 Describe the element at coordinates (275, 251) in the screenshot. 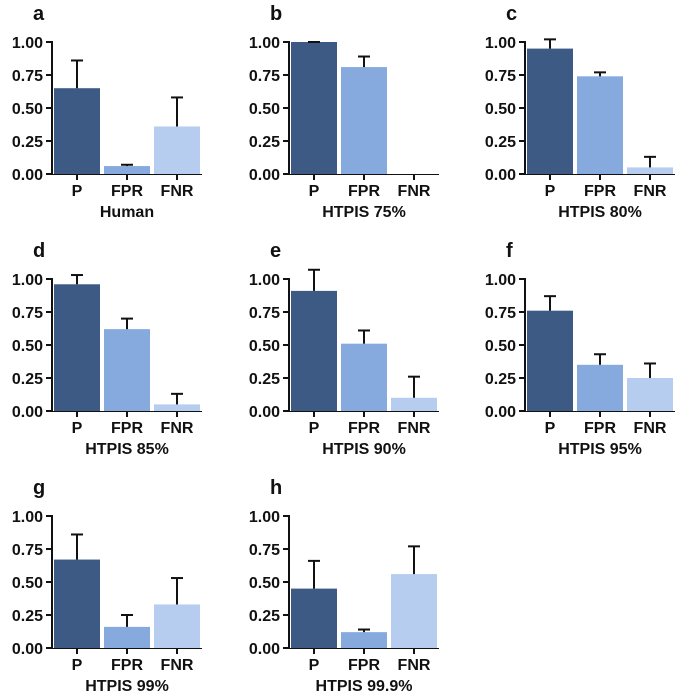

I see `panel-letter: e` at that location.